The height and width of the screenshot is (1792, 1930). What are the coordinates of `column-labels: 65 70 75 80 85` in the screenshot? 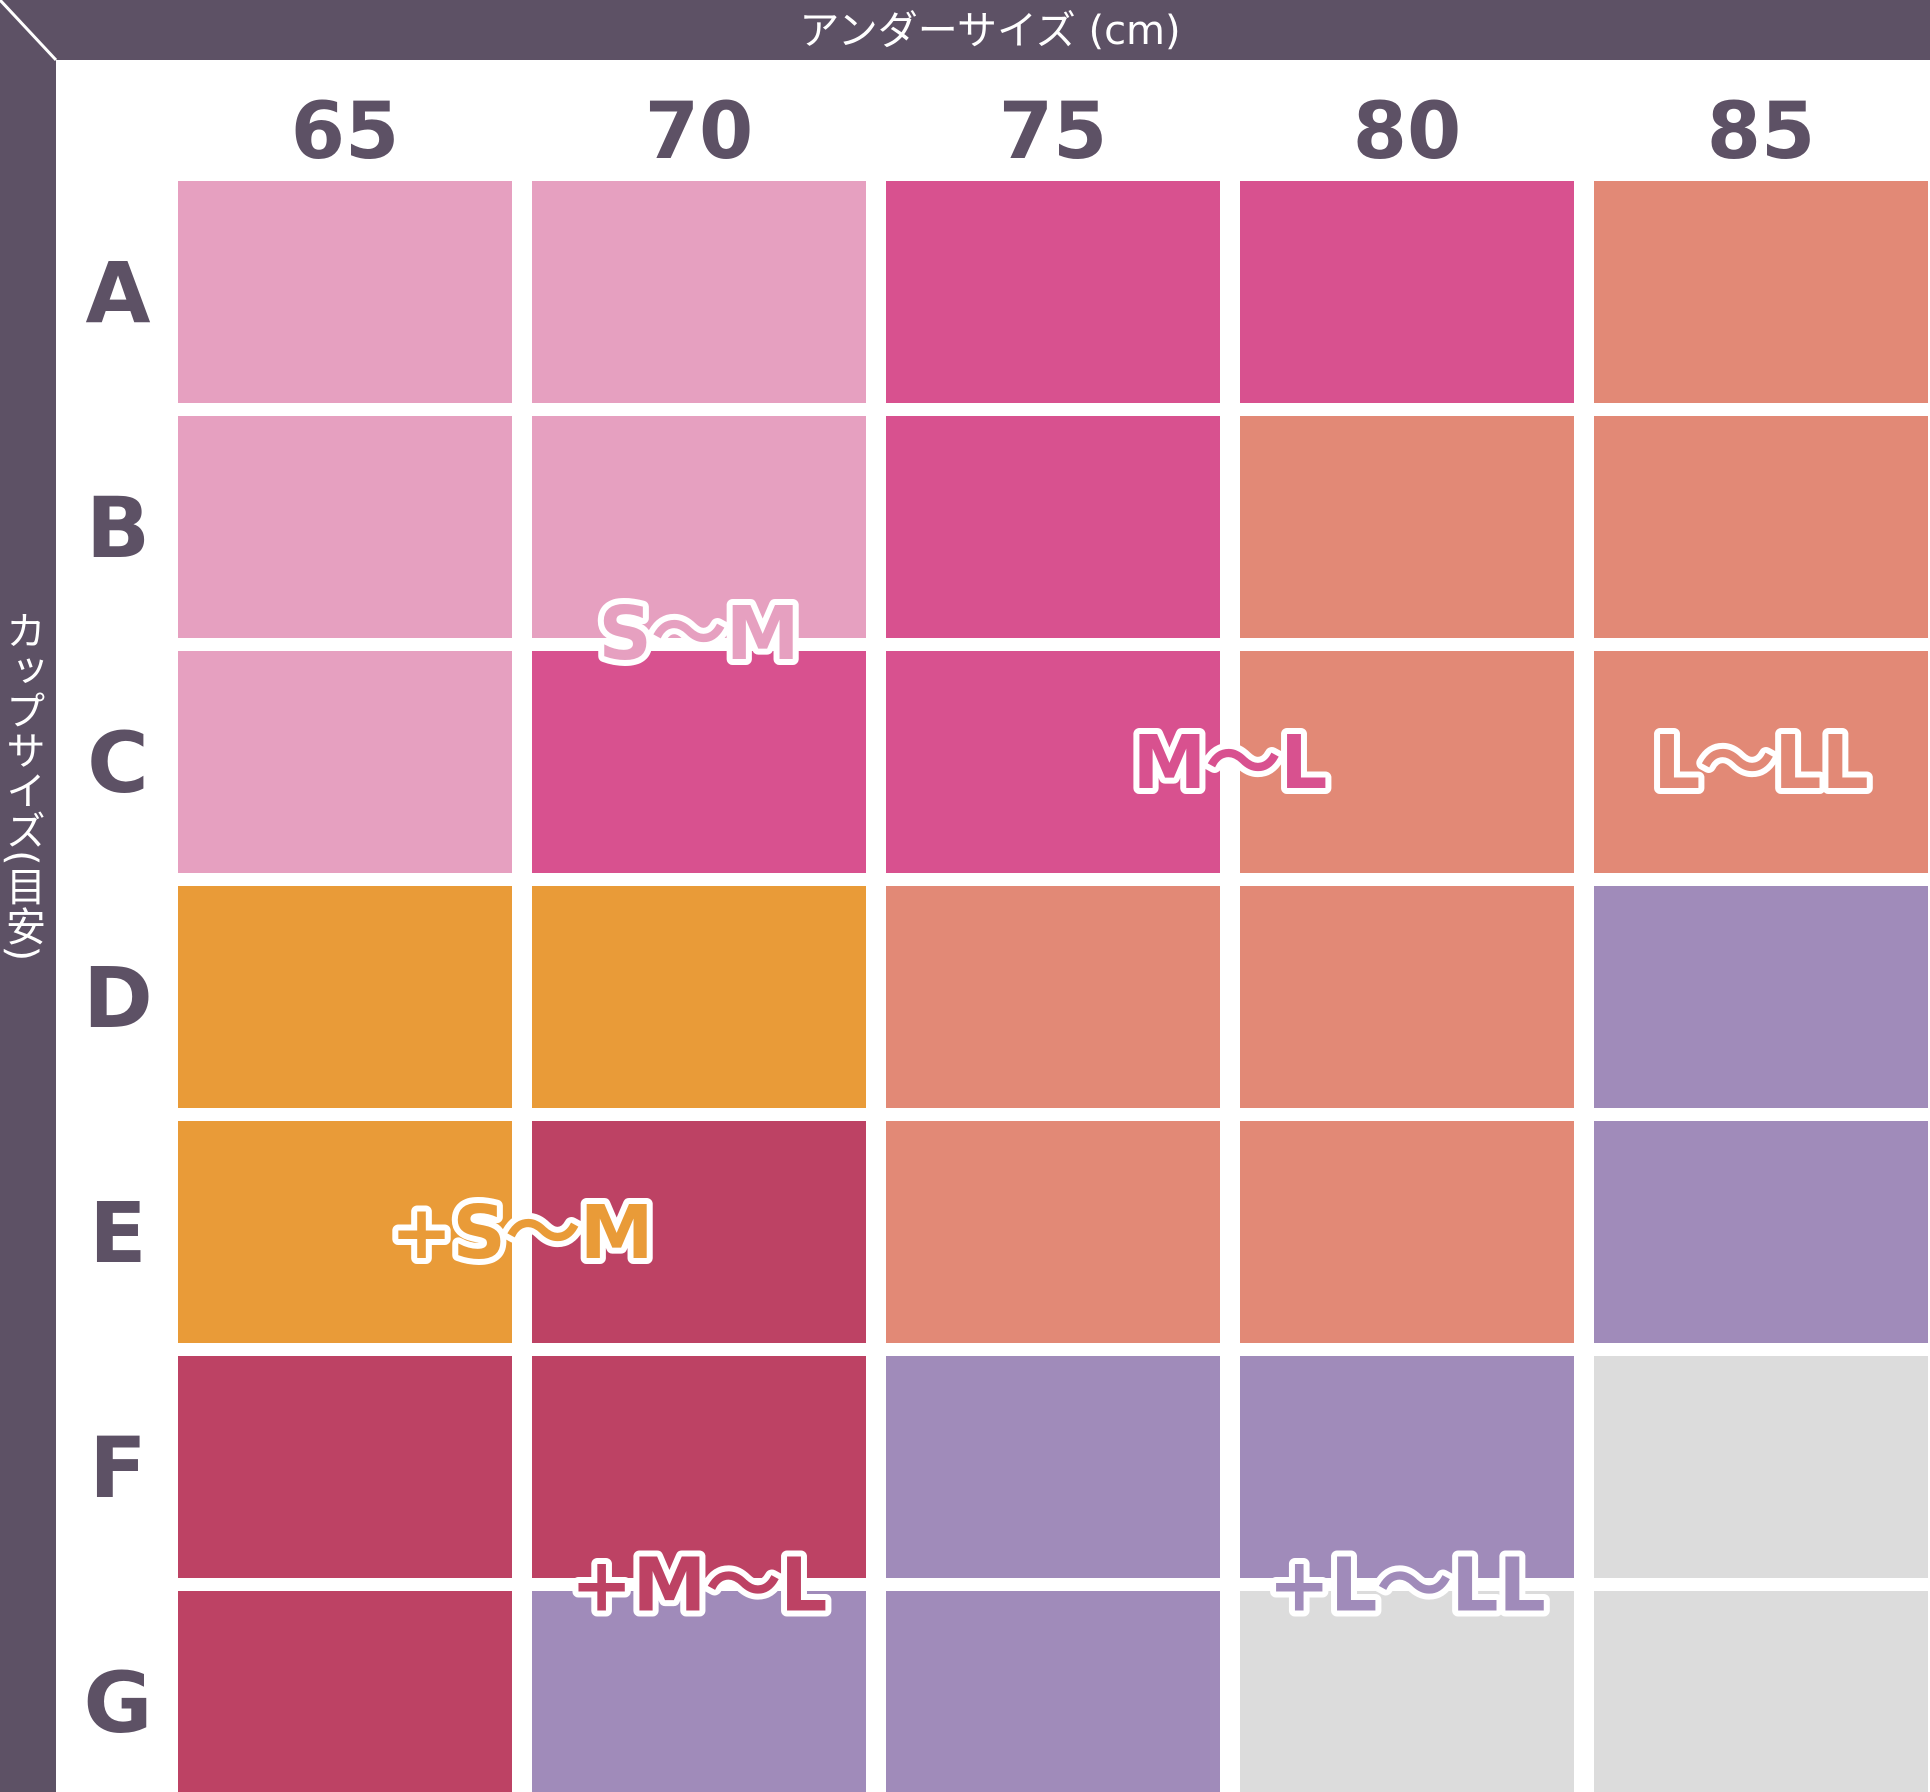 It's located at (1053, 132).